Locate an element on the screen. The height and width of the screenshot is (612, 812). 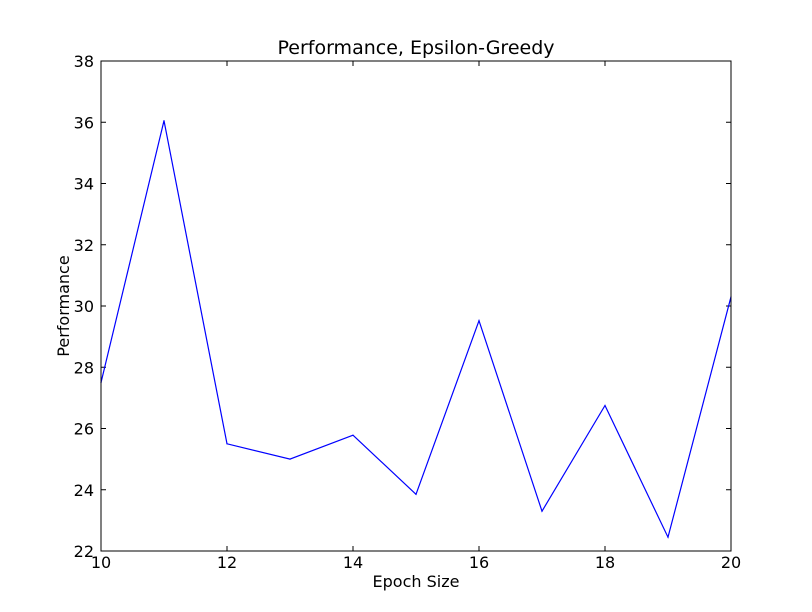
y-tick-label: 22 is located at coordinates (84, 551).